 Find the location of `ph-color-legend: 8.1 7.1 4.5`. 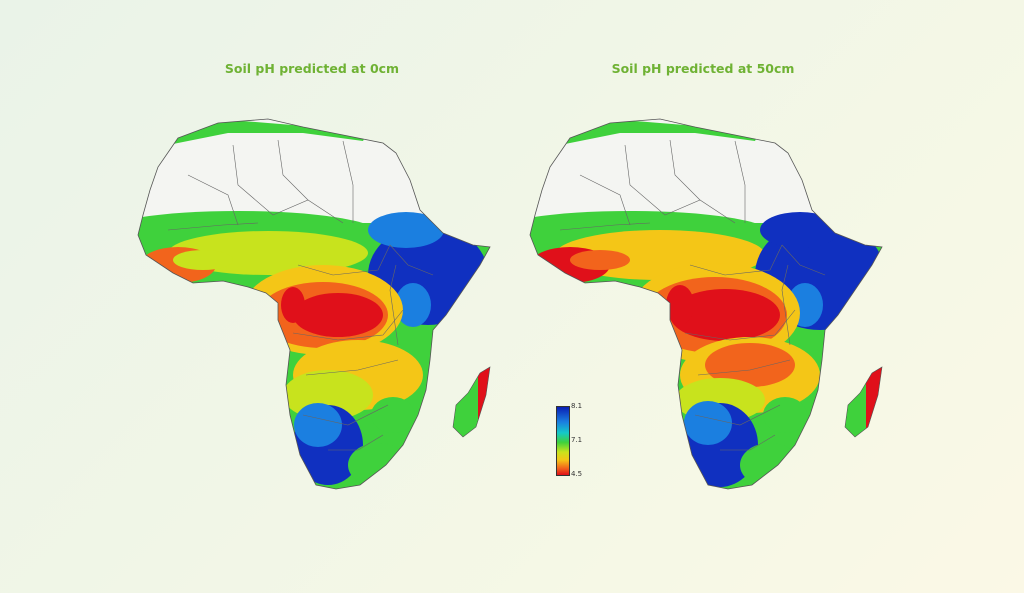

ph-color-legend: 8.1 7.1 4.5 is located at coordinates (572, 440).